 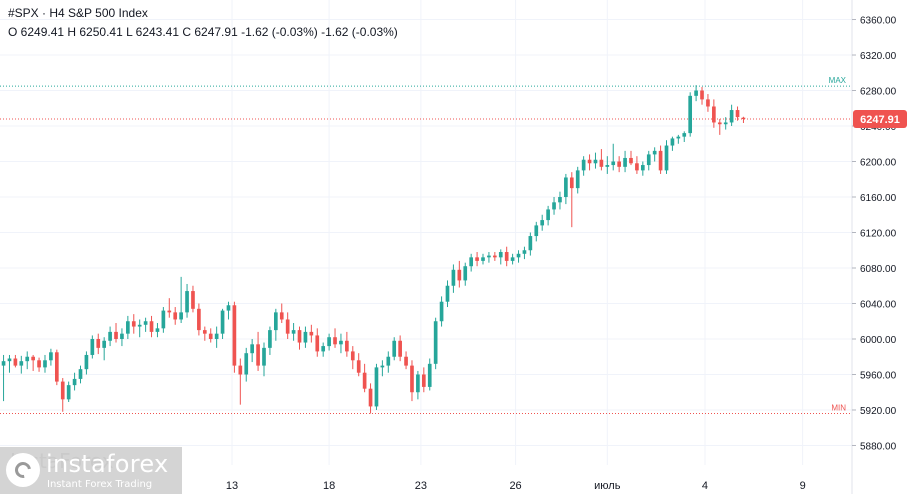 What do you see at coordinates (78, 13) in the screenshot?
I see `symbol-title: #SPX · H4 S&P 500 Index` at bounding box center [78, 13].